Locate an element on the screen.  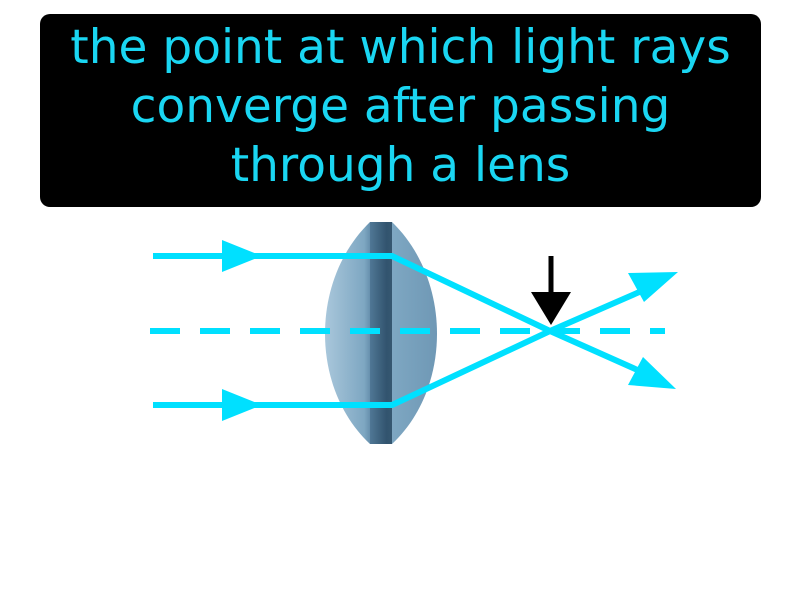
top-ray-line is located at coordinates (407, 293).